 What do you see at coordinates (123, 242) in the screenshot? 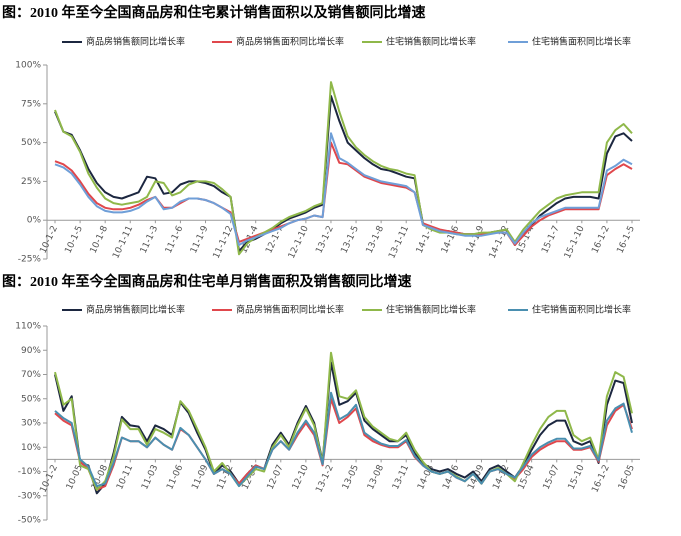
I see `x-tick-label: 10-1-11` at bounding box center [123, 242].